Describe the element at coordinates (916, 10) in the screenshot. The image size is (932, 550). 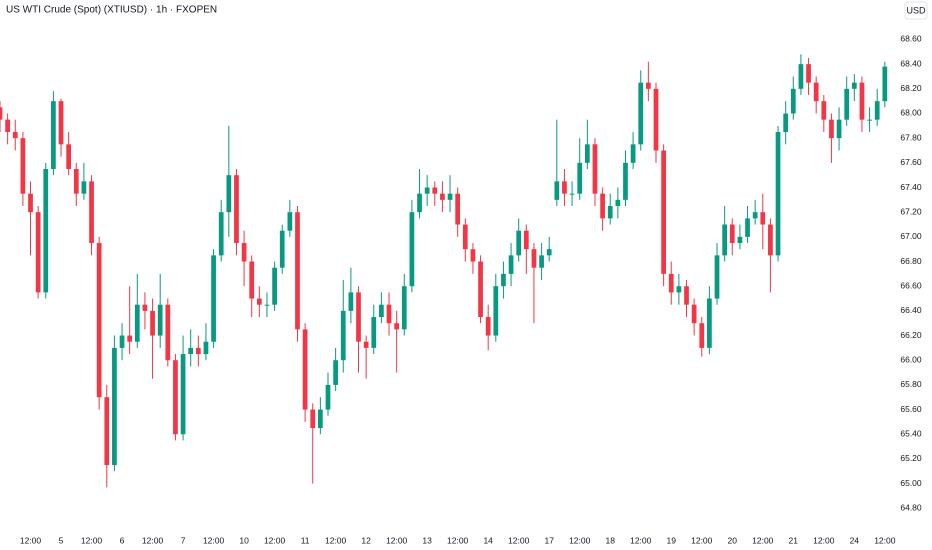
I see `currency-badge` at that location.